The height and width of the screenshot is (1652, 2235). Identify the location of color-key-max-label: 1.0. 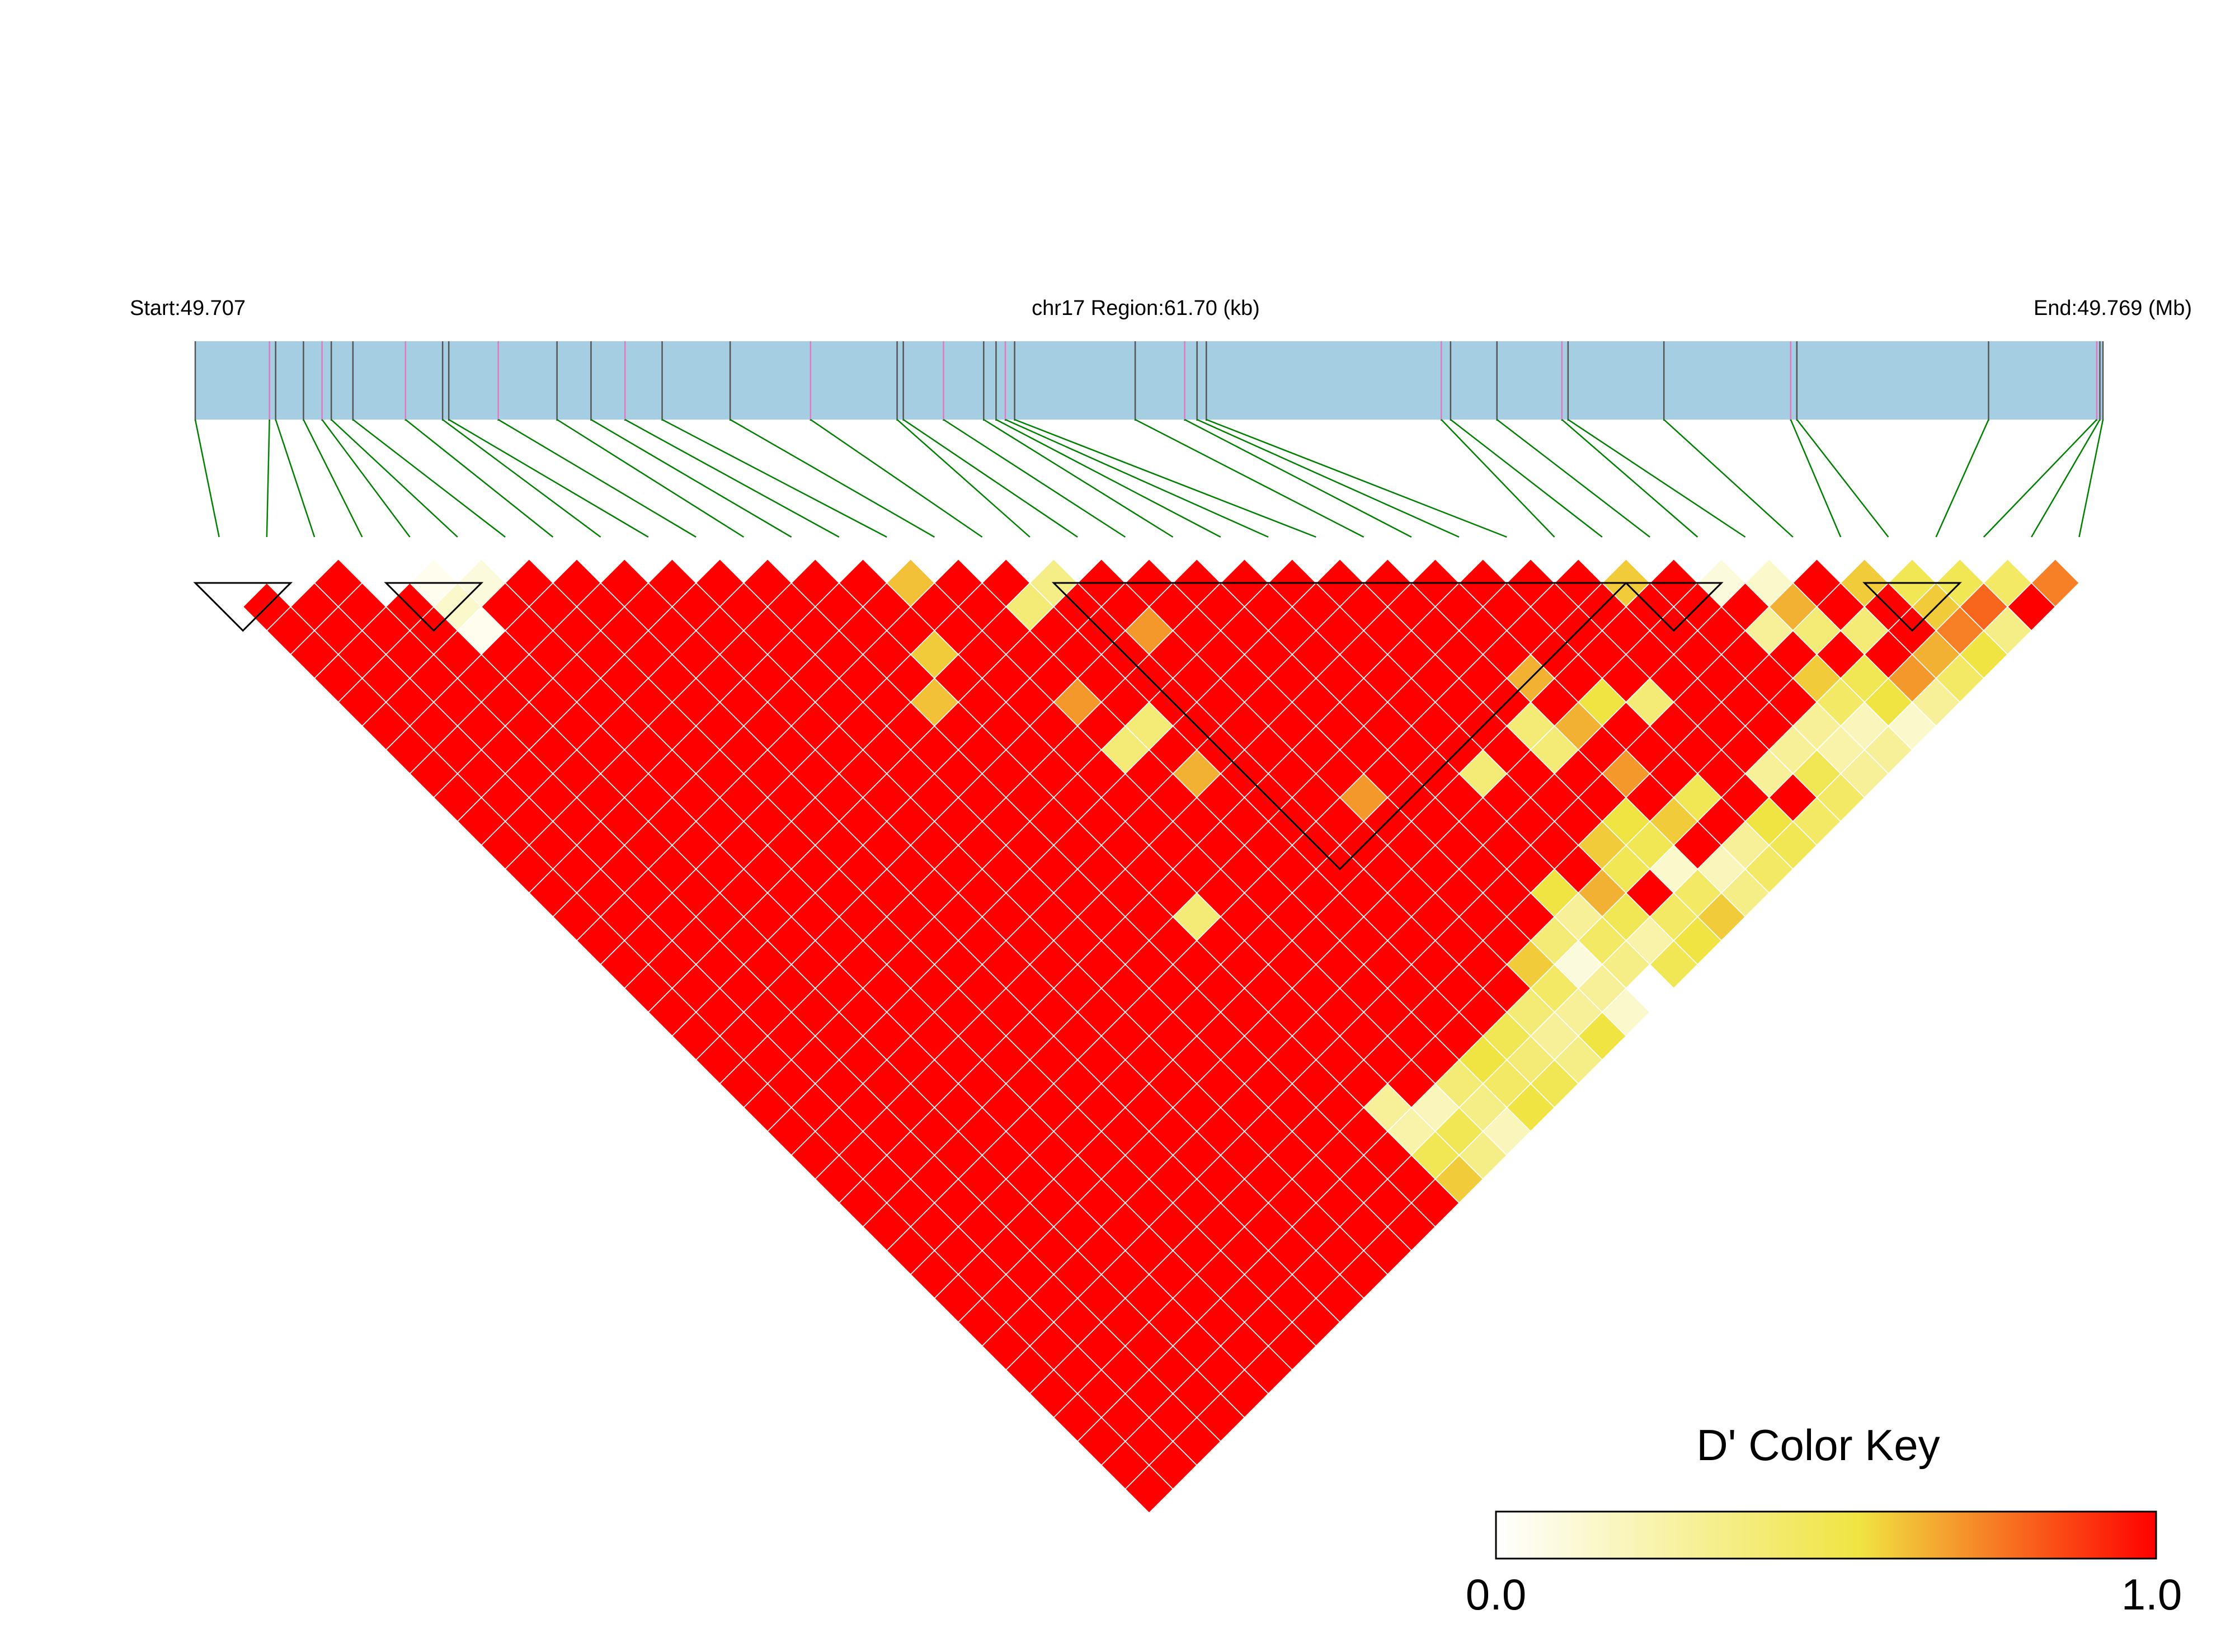
(2151, 1595).